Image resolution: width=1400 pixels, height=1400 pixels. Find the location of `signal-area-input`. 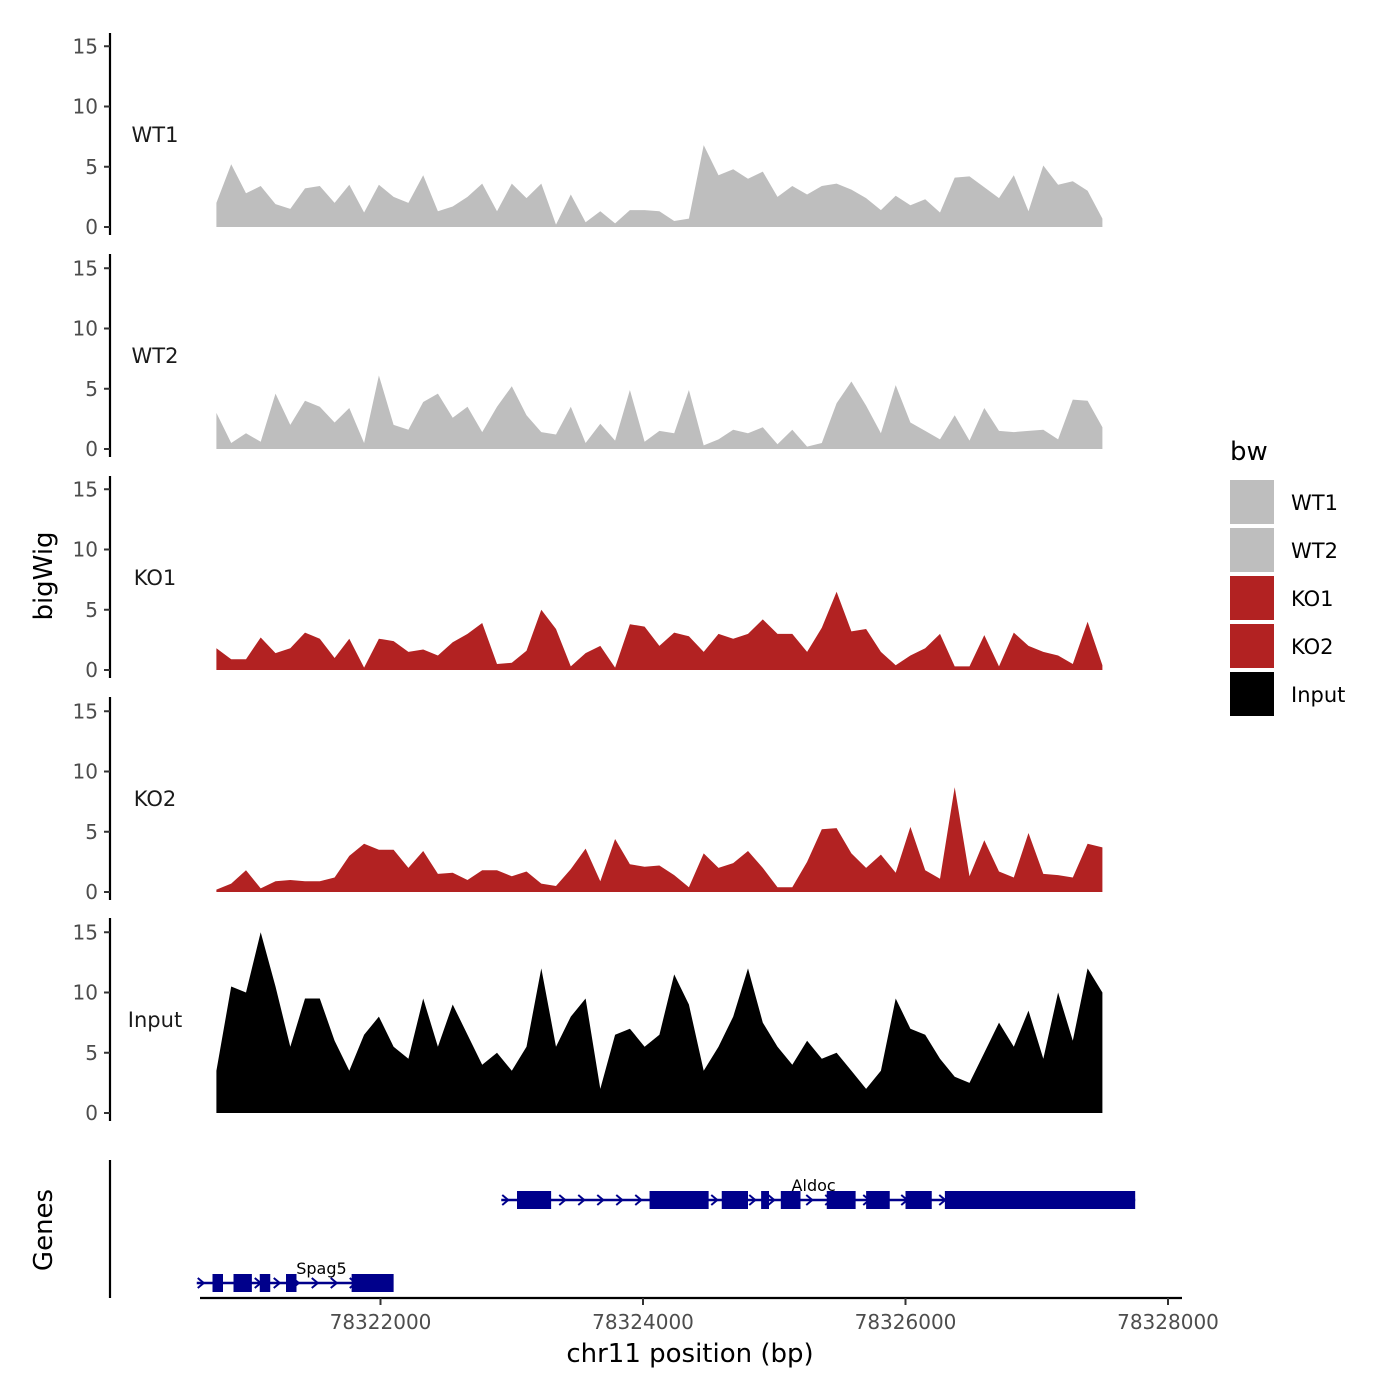

signal-area-input is located at coordinates (659, 1022).